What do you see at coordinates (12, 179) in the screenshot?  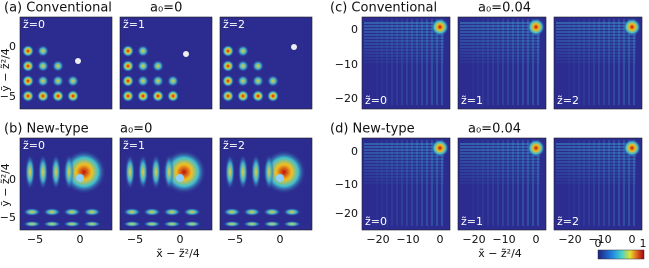 I see `y-tick-label: 0` at bounding box center [12, 179].